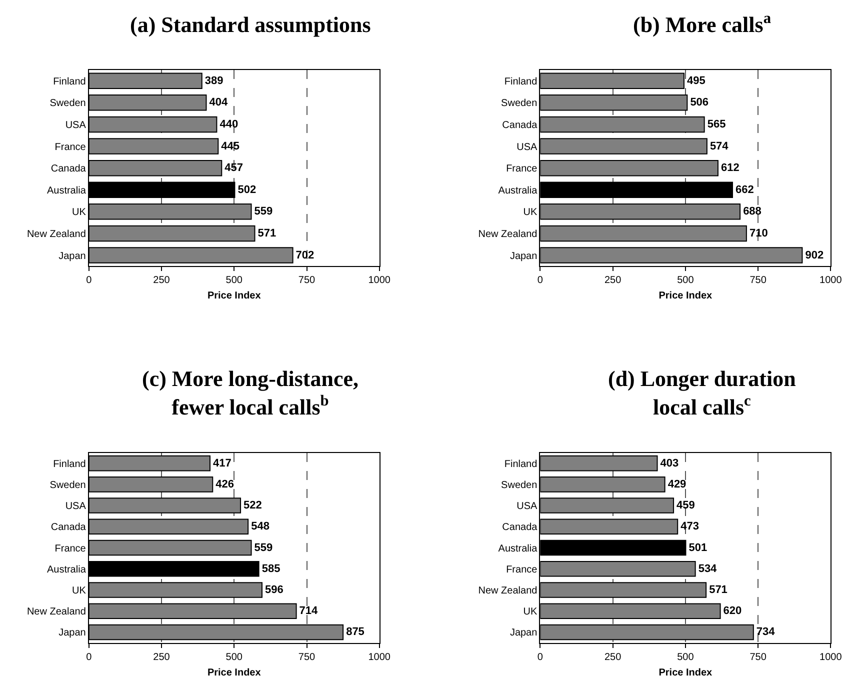  I want to click on data-label: 459, so click(685, 506).